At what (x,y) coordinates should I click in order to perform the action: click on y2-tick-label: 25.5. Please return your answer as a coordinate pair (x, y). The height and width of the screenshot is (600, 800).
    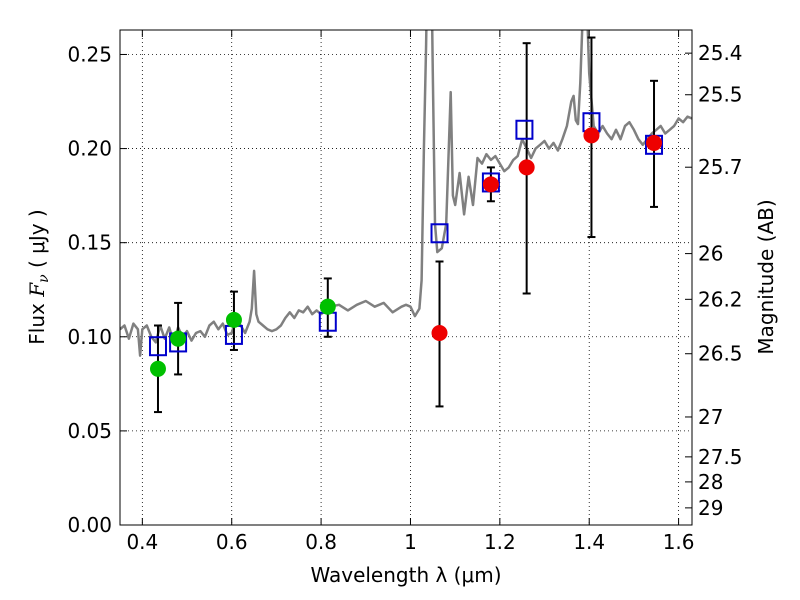
    Looking at the image, I should click on (720, 95).